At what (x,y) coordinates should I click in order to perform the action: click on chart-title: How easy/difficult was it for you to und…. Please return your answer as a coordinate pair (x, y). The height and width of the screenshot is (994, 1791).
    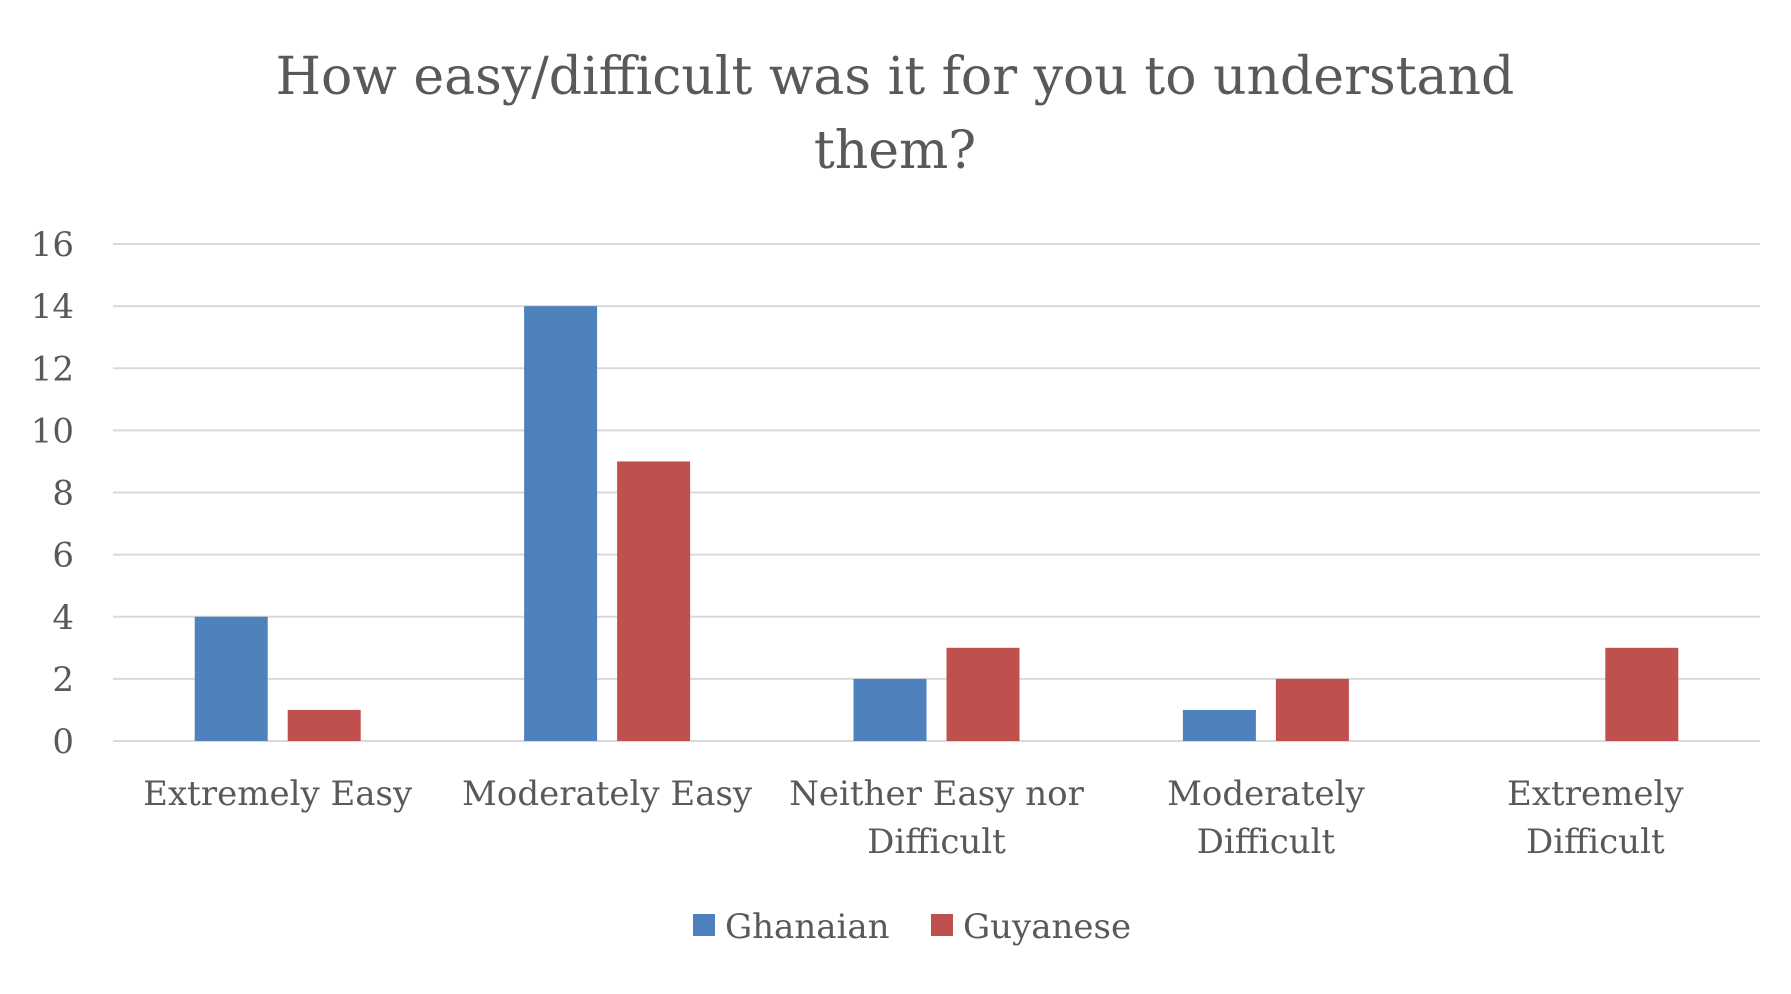
    Looking at the image, I should click on (895, 114).